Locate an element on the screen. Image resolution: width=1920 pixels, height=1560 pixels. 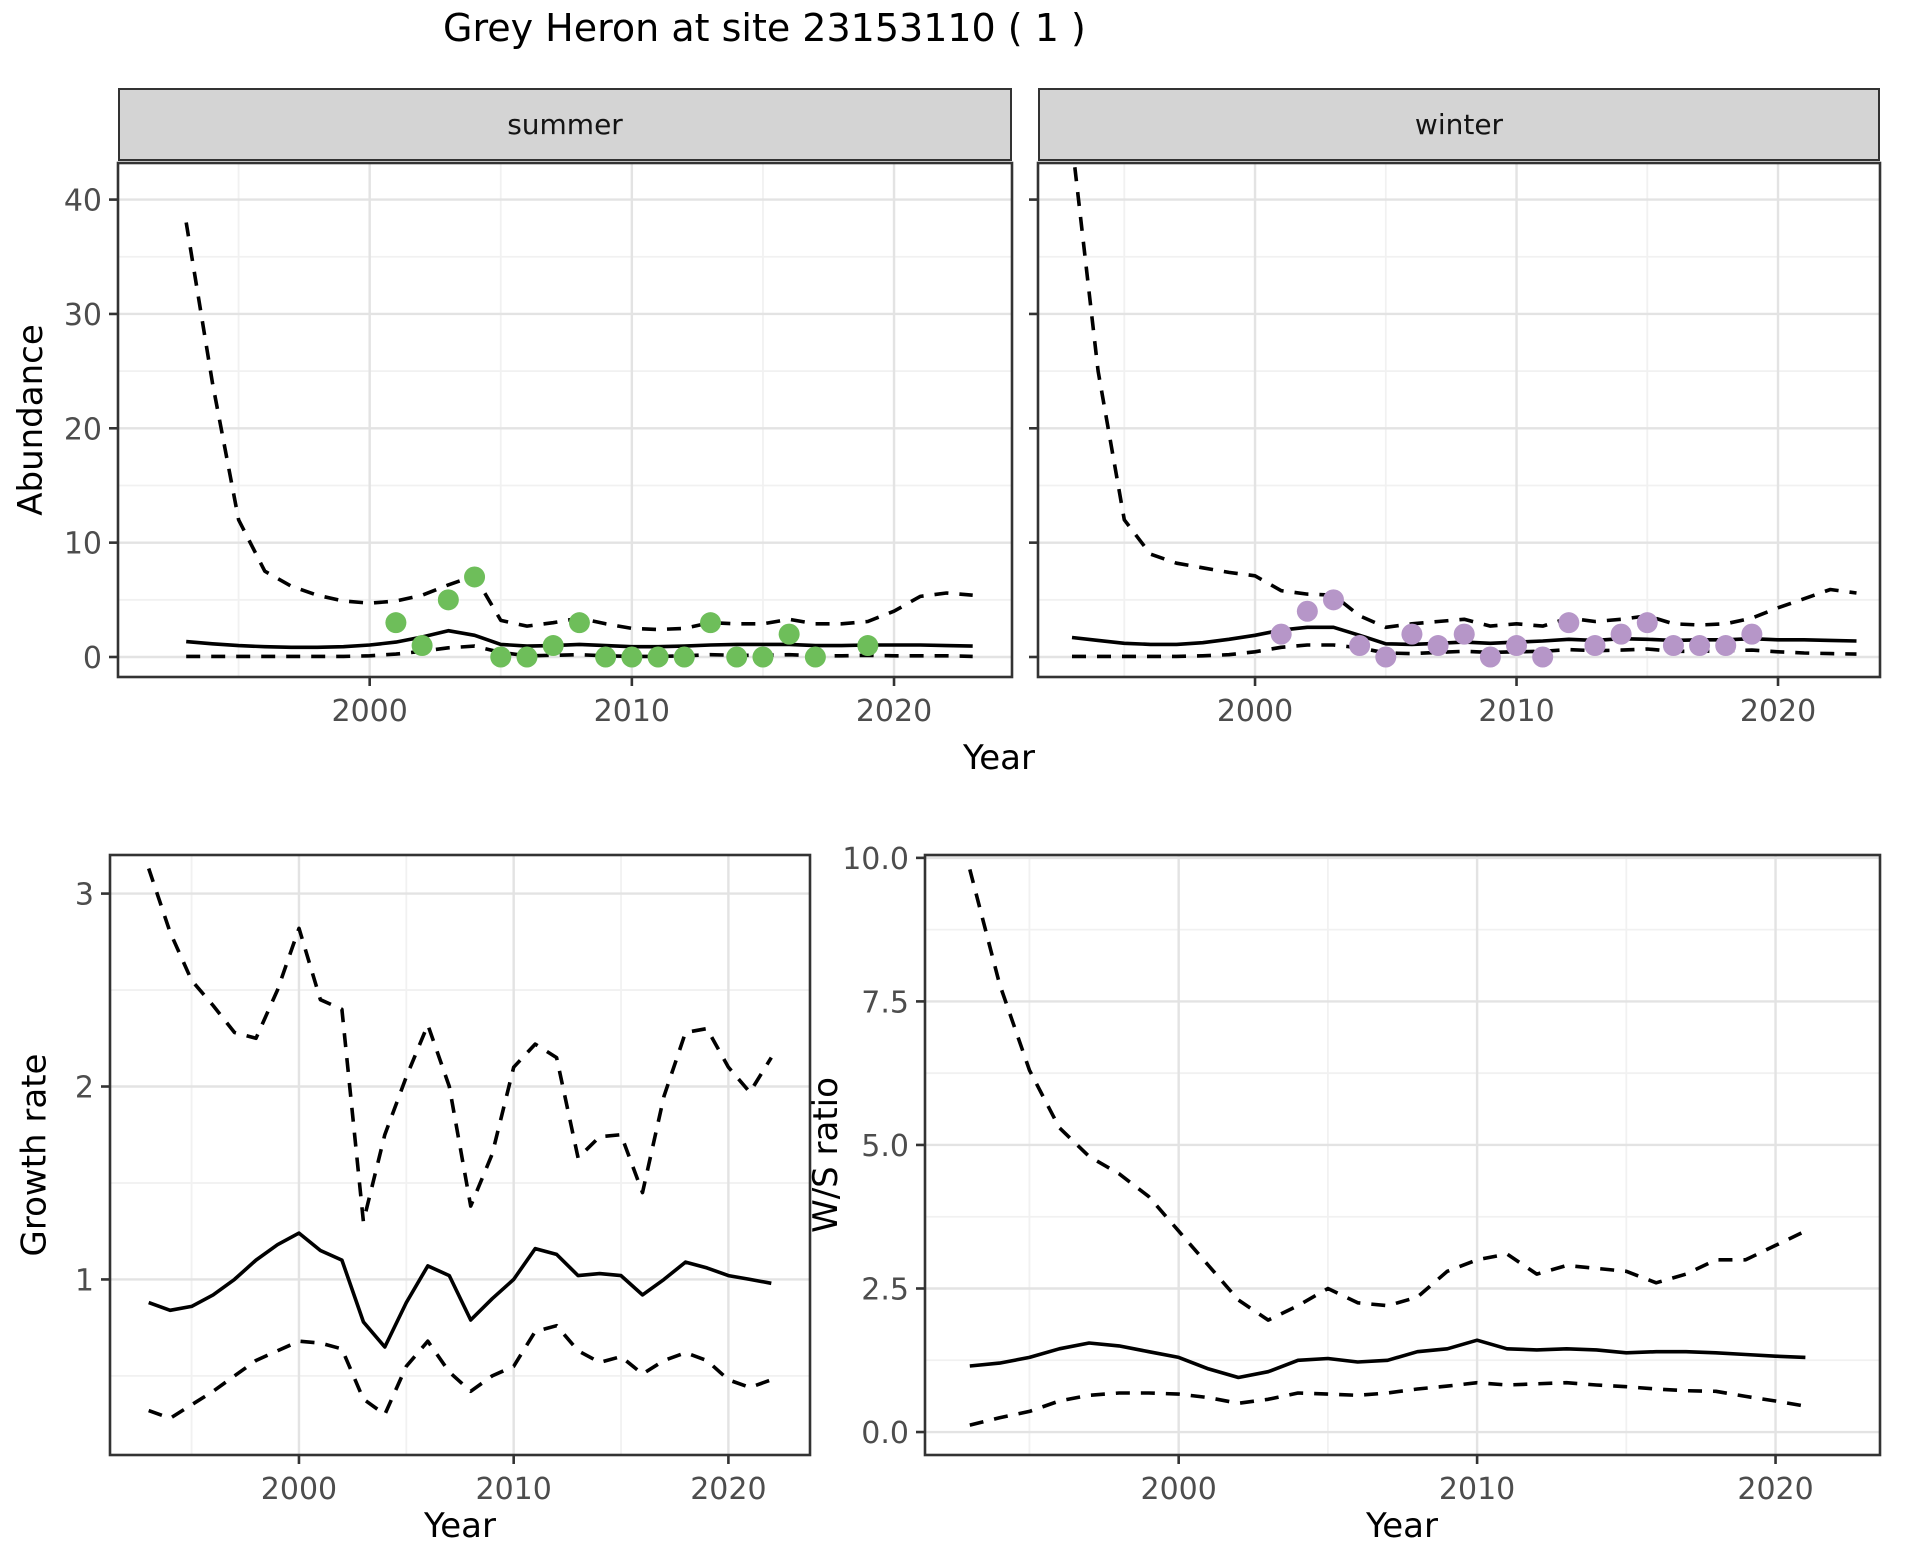
winter-upper-ci-line is located at coordinates (1464, 396).